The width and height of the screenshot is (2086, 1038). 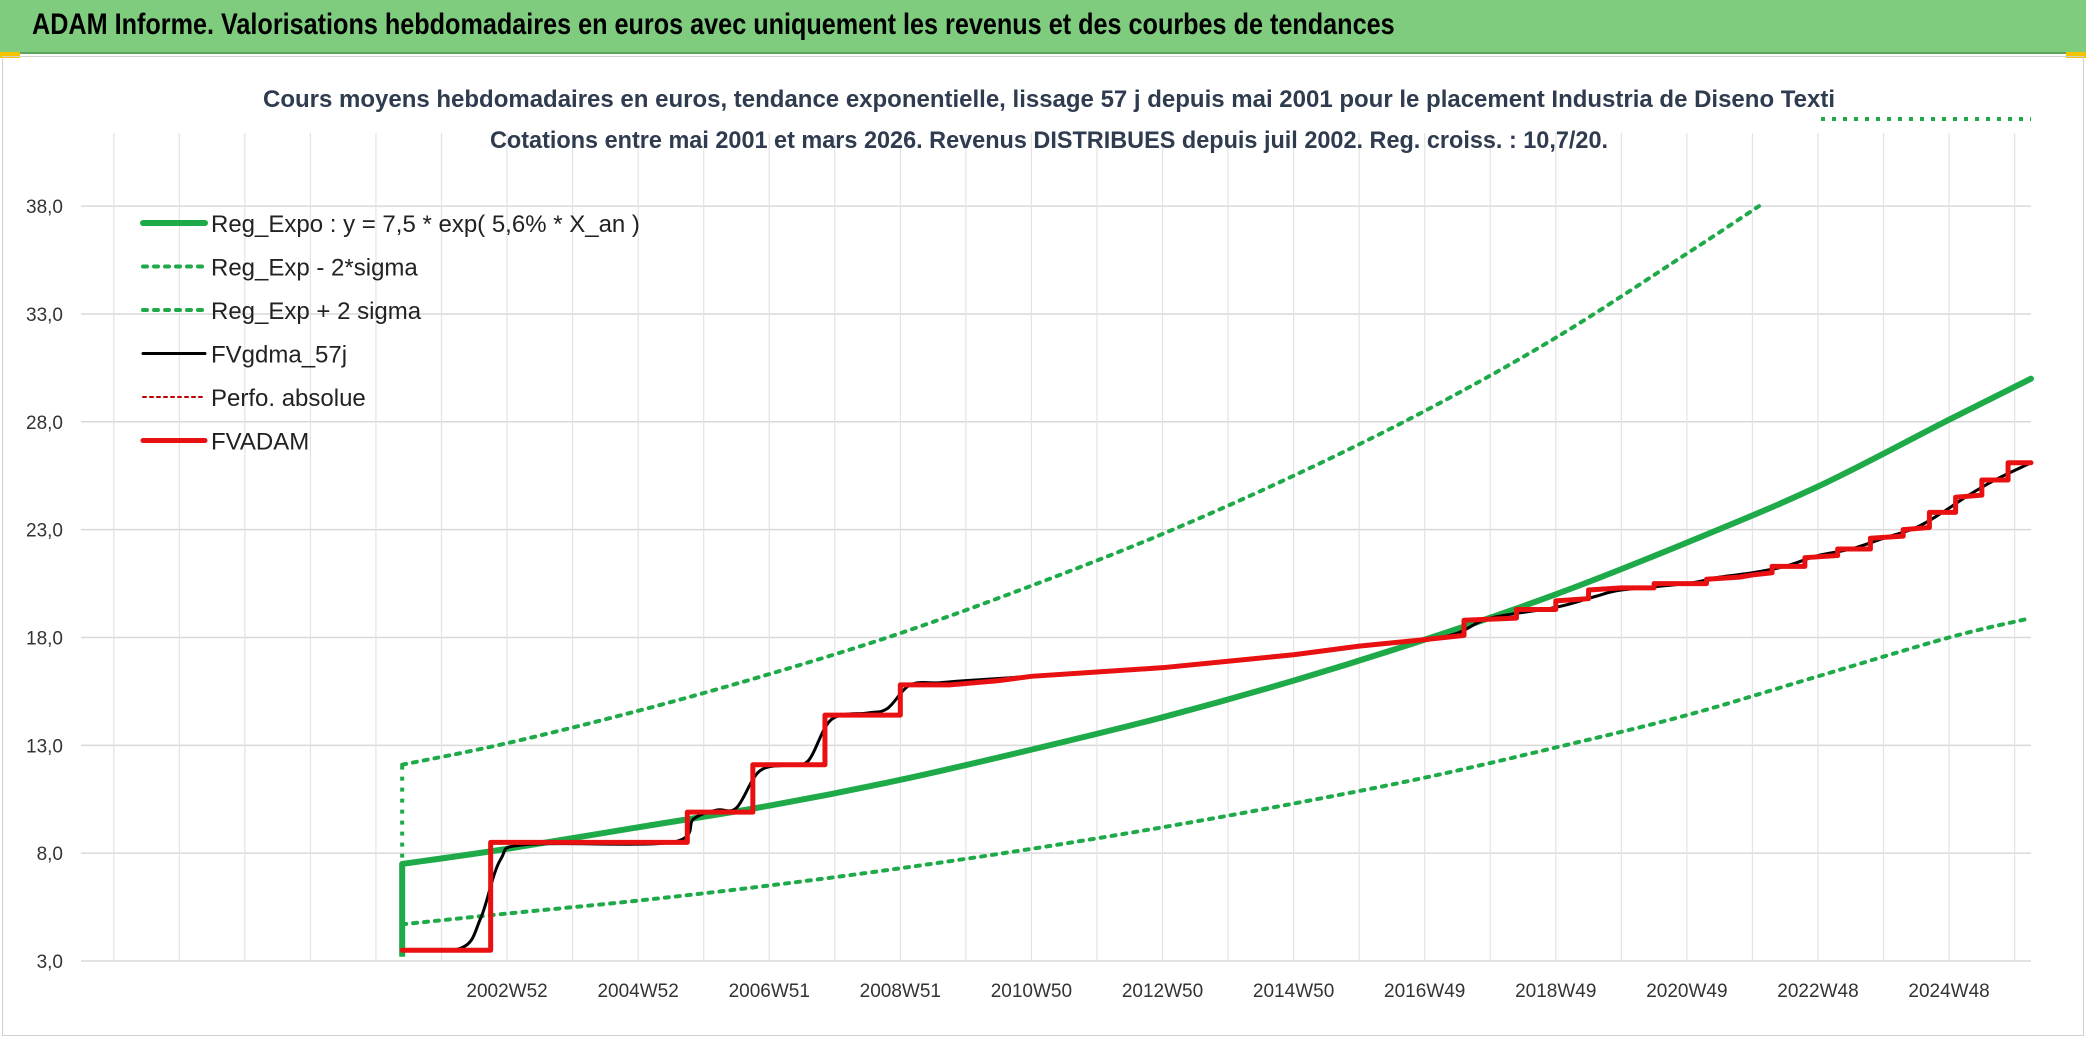 What do you see at coordinates (1817, 991) in the screenshot?
I see `x-tick-label: 2022W48` at bounding box center [1817, 991].